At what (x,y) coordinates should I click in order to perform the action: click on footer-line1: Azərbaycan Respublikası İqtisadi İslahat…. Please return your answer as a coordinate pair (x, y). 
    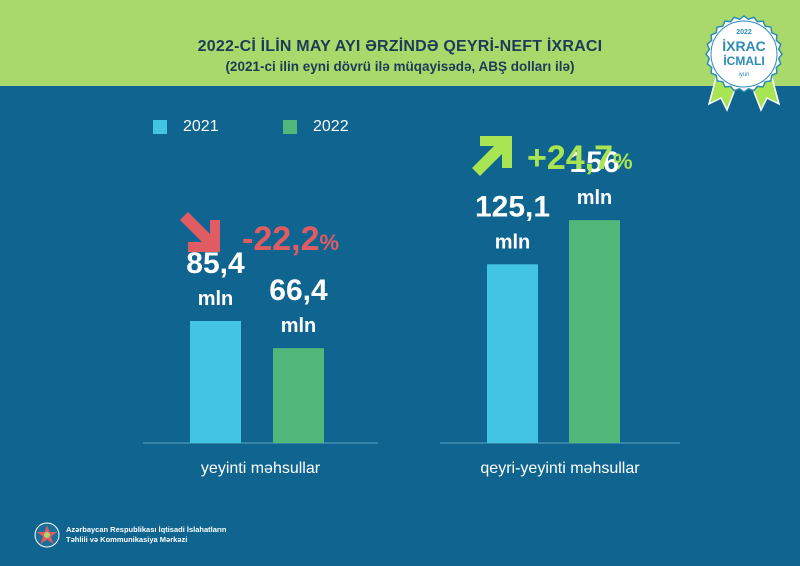
    Looking at the image, I should click on (146, 529).